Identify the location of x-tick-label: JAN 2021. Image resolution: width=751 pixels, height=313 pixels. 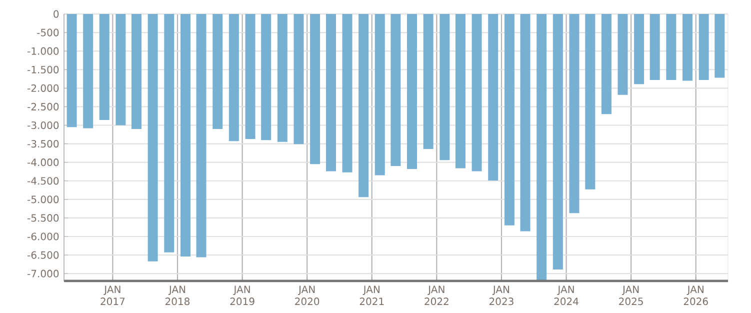
(372, 296).